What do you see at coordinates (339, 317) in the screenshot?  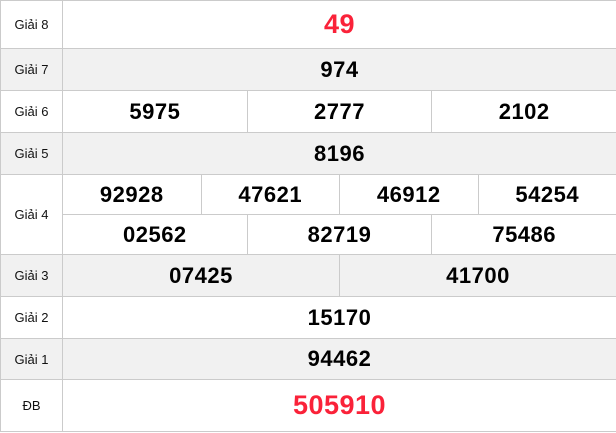 I see `prize-number: 15170` at bounding box center [339, 317].